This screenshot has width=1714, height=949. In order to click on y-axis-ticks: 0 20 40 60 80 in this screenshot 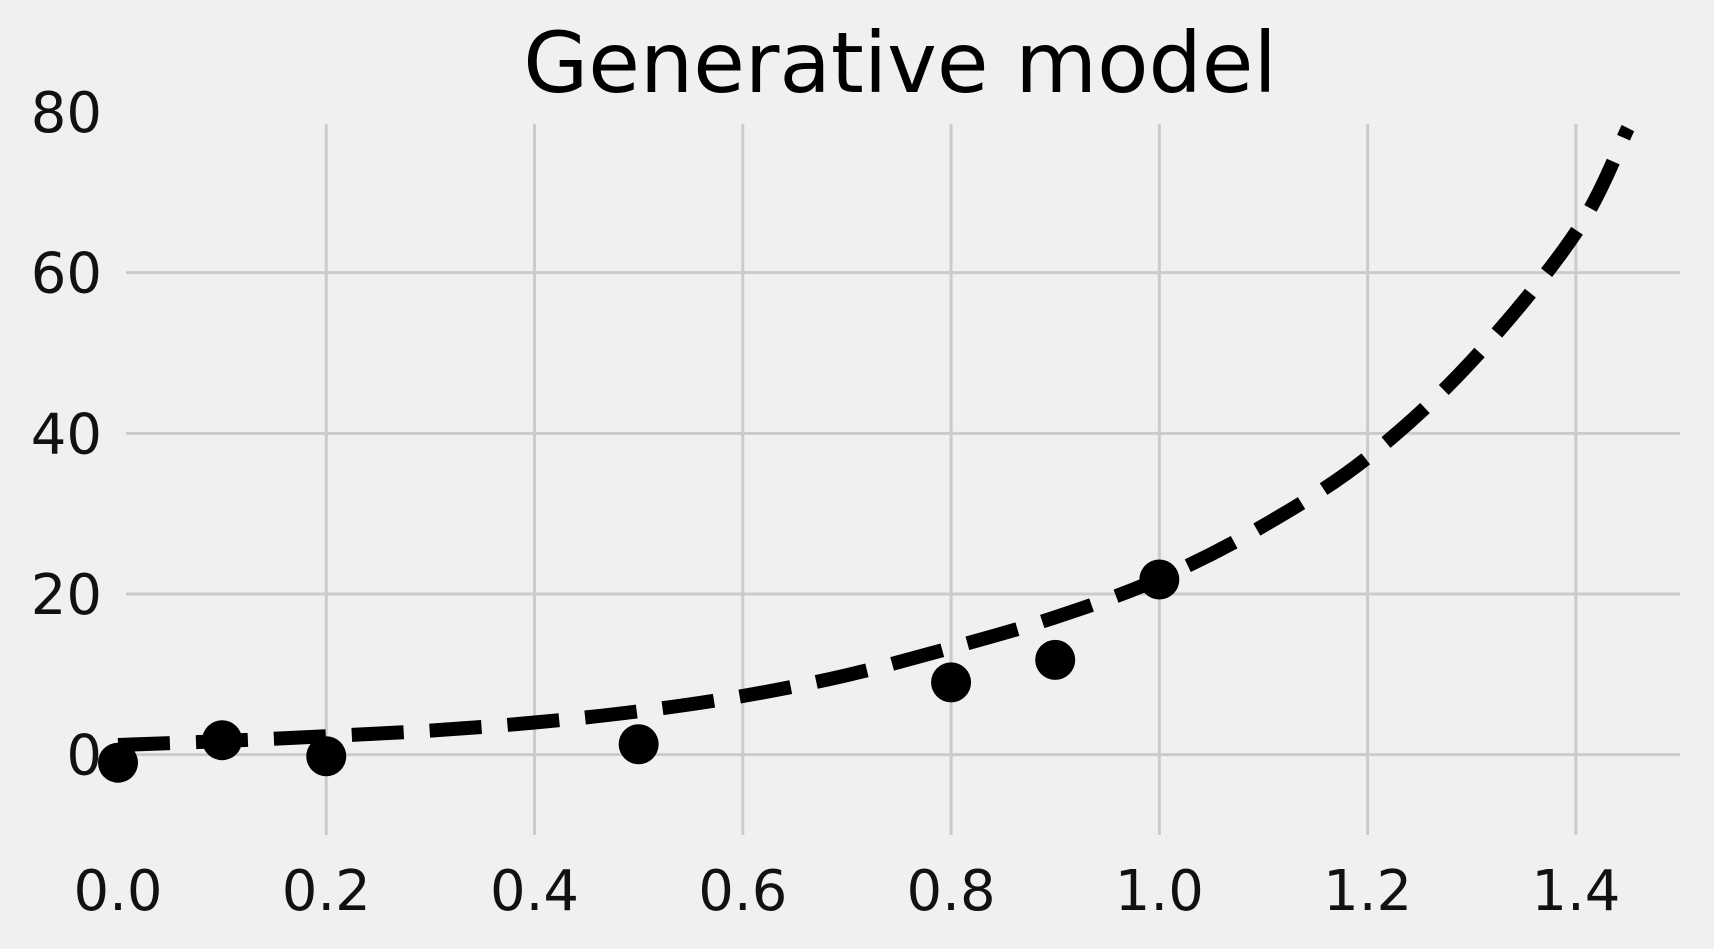, I will do `click(66, 435)`.